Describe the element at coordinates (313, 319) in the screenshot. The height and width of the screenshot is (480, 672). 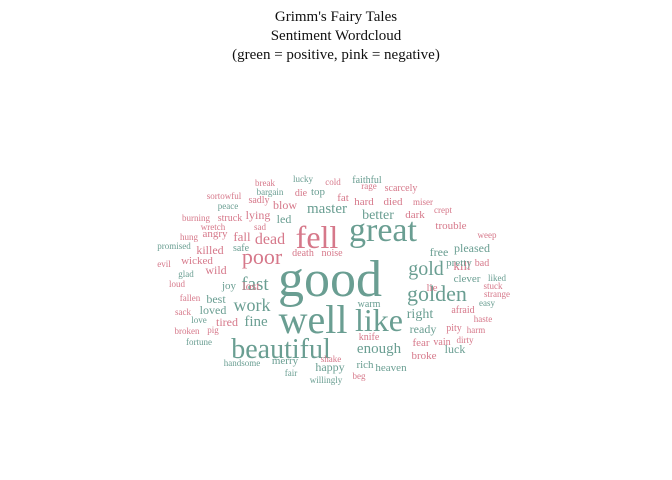
I see `word-well: well` at that location.